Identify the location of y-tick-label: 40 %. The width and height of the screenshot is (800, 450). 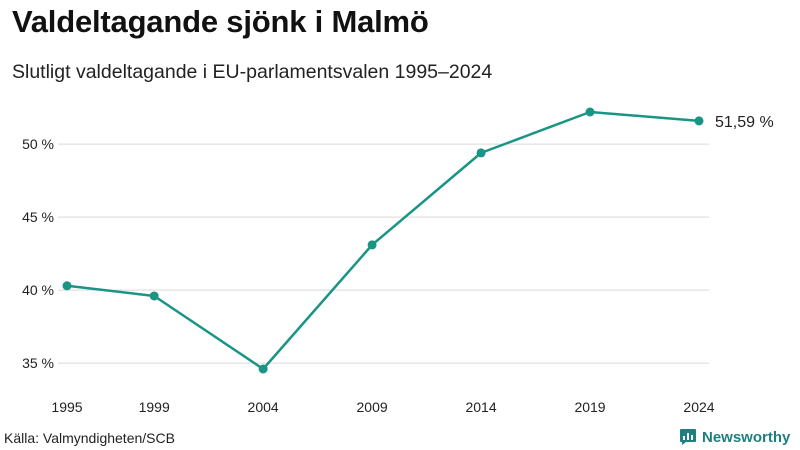
(38, 290).